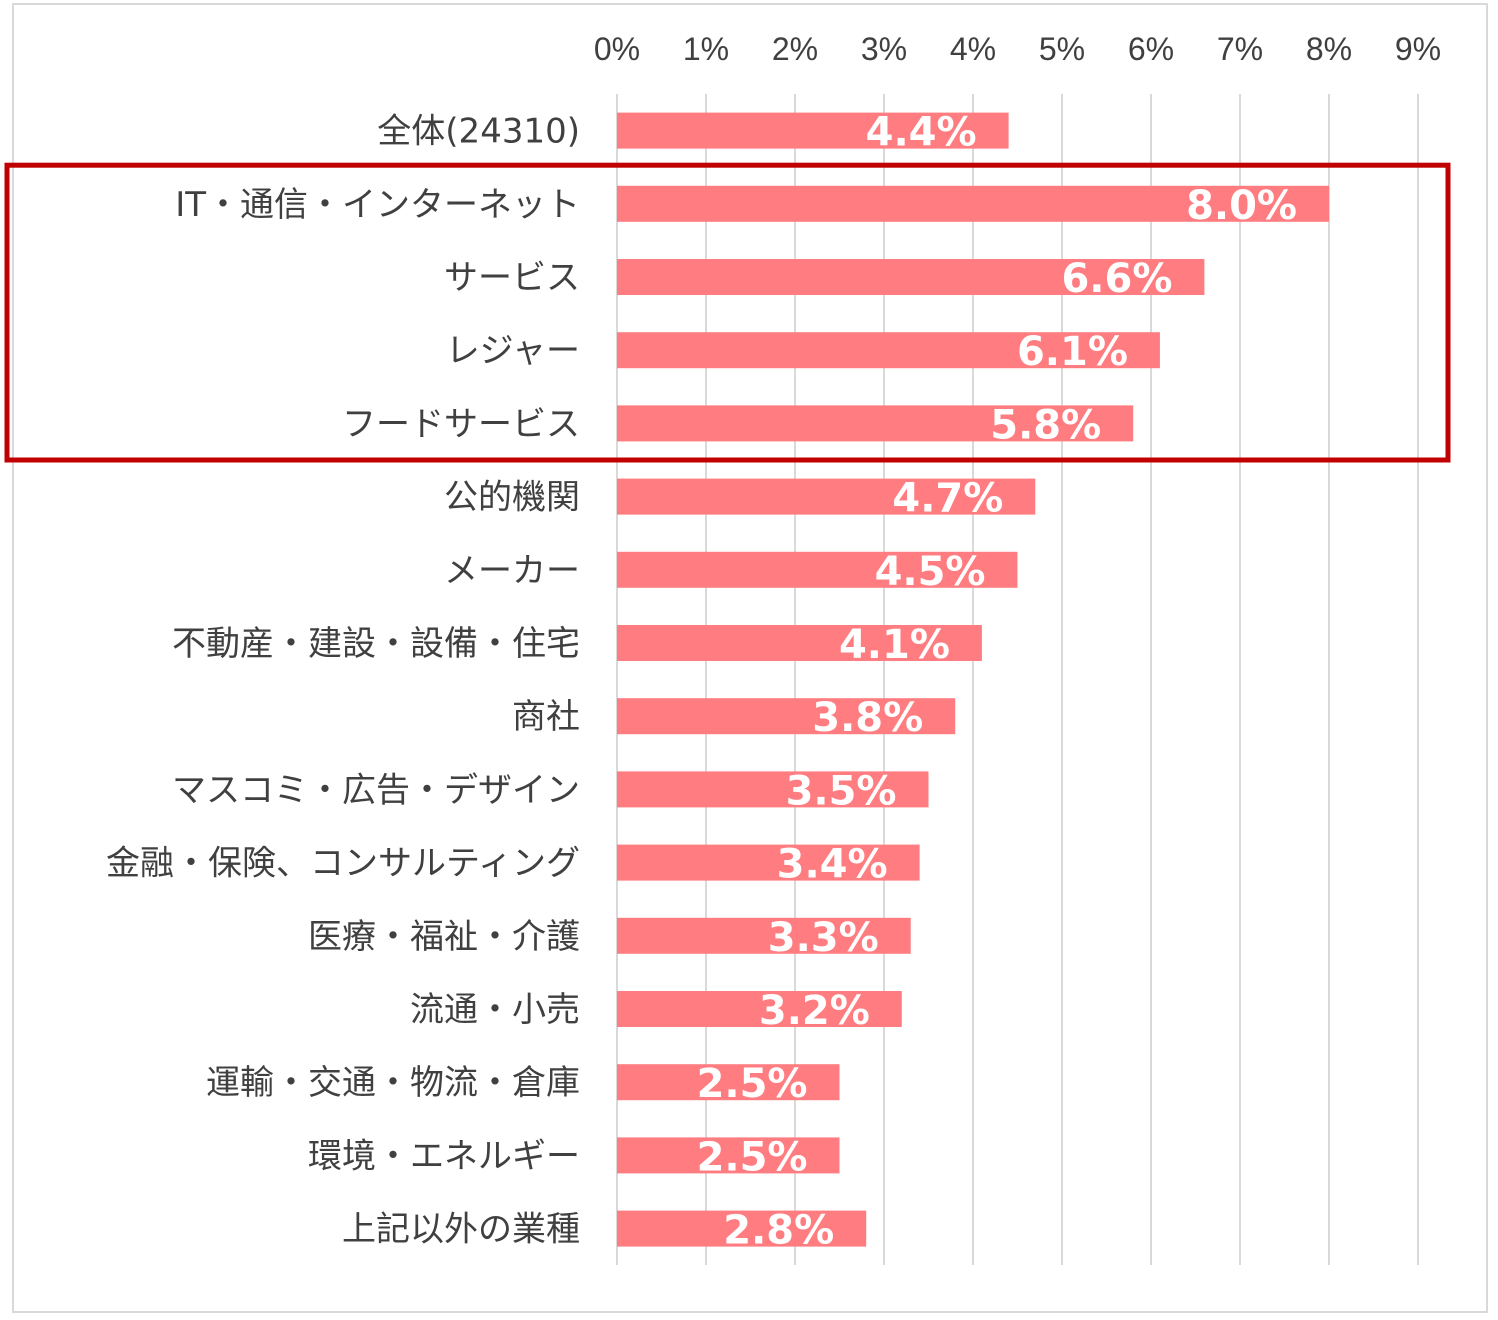  I want to click on data-label: 3.2%, so click(814, 1011).